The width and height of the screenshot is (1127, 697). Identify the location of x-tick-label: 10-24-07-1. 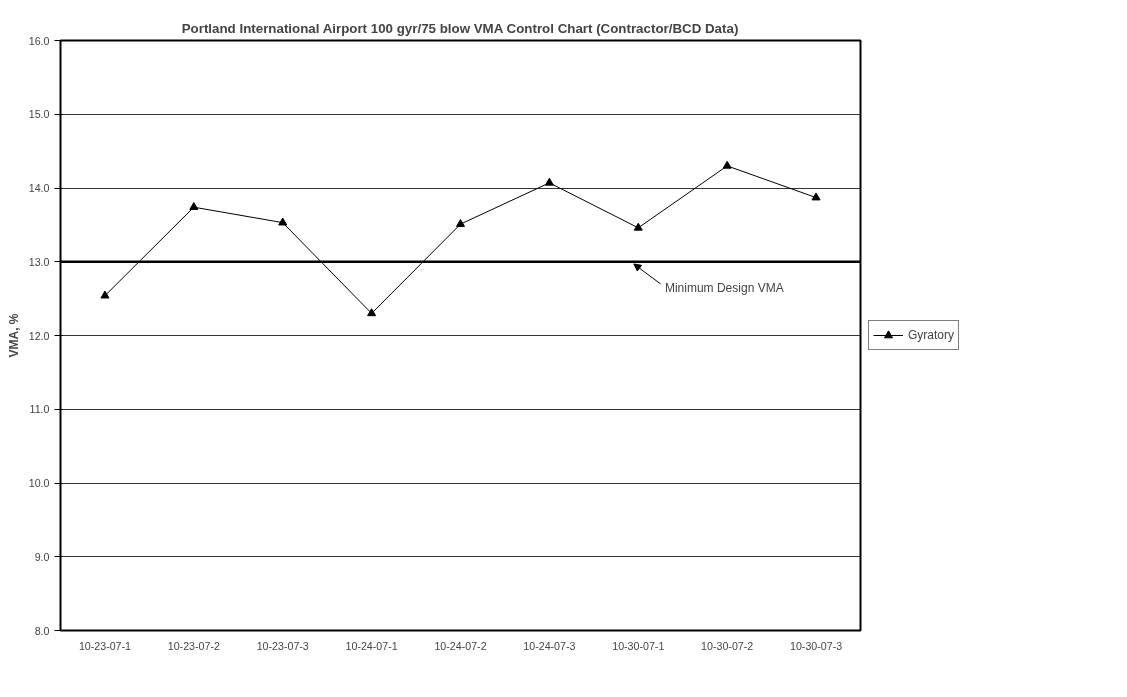
(371, 645).